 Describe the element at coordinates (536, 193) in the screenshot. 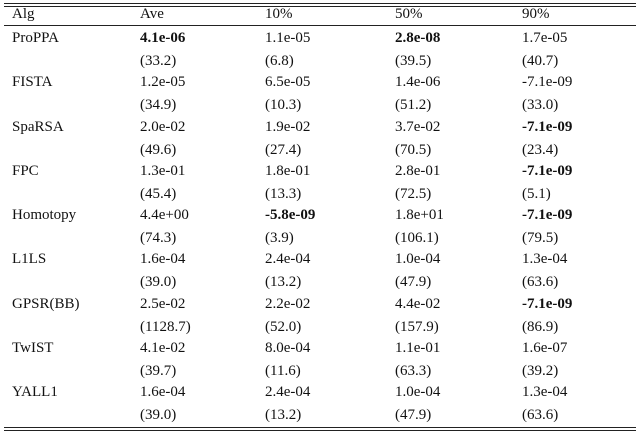

I see `time-value: (5.1)` at that location.